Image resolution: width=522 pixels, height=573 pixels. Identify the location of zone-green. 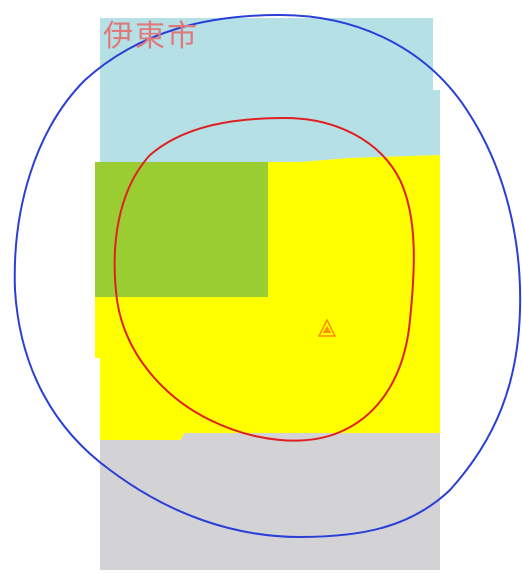
(181, 229).